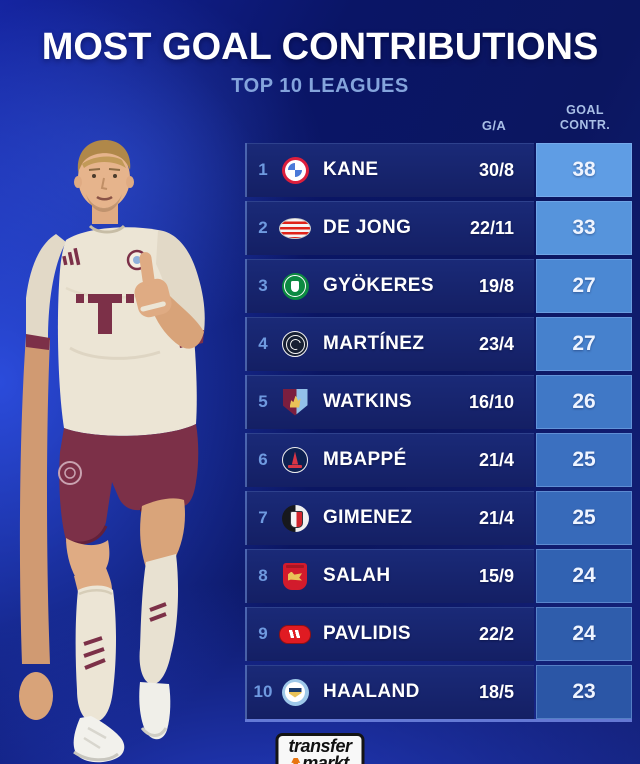 Image resolution: width=640 pixels, height=764 pixels. What do you see at coordinates (496, 691) in the screenshot?
I see `ga-value: 18/5` at bounding box center [496, 691].